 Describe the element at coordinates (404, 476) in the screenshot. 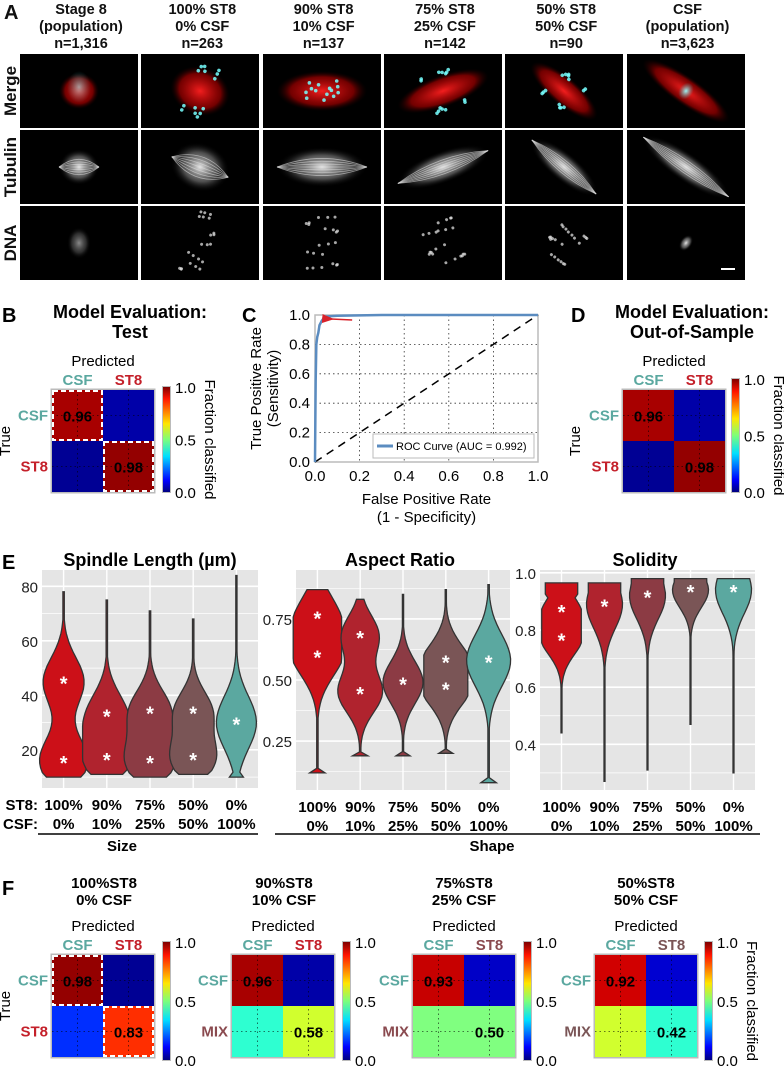

I see `x-tick-label: 0.4` at that location.